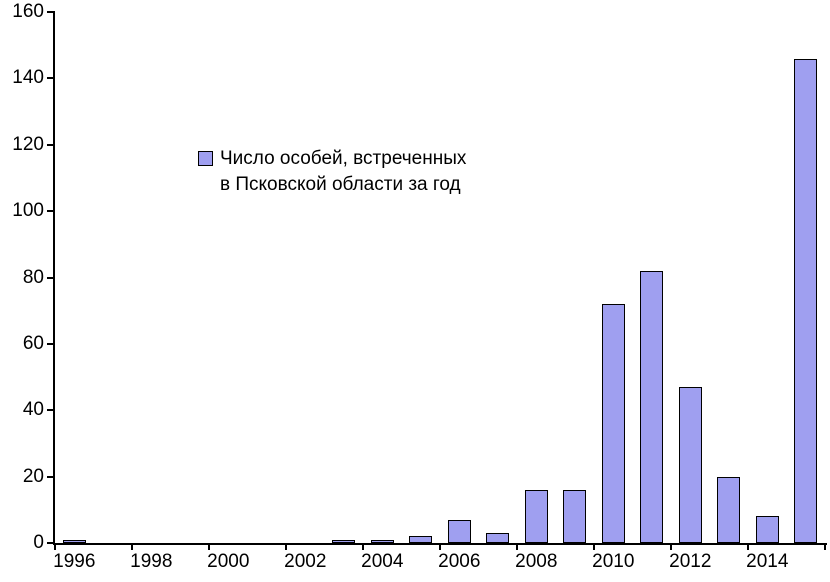 The height and width of the screenshot is (582, 830). What do you see at coordinates (613, 423) in the screenshot?
I see `bar-2010` at bounding box center [613, 423].